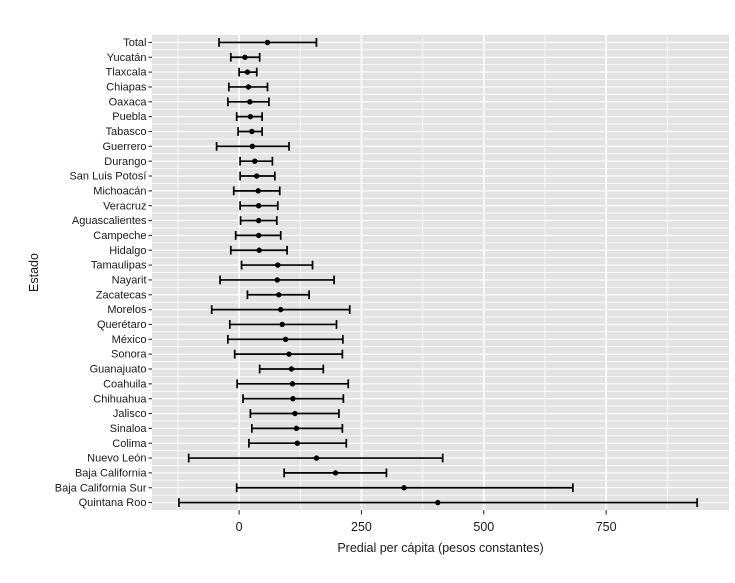 The image size is (735, 583). What do you see at coordinates (101, 488) in the screenshot?
I see `y-tick-label: Baja California Sur` at bounding box center [101, 488].